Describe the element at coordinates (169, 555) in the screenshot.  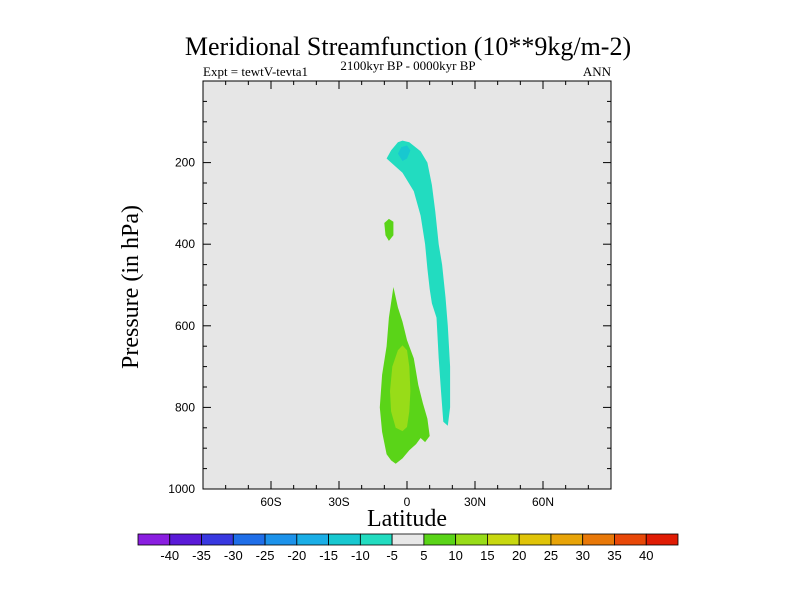
I see `colorbar-label: -40` at that location.